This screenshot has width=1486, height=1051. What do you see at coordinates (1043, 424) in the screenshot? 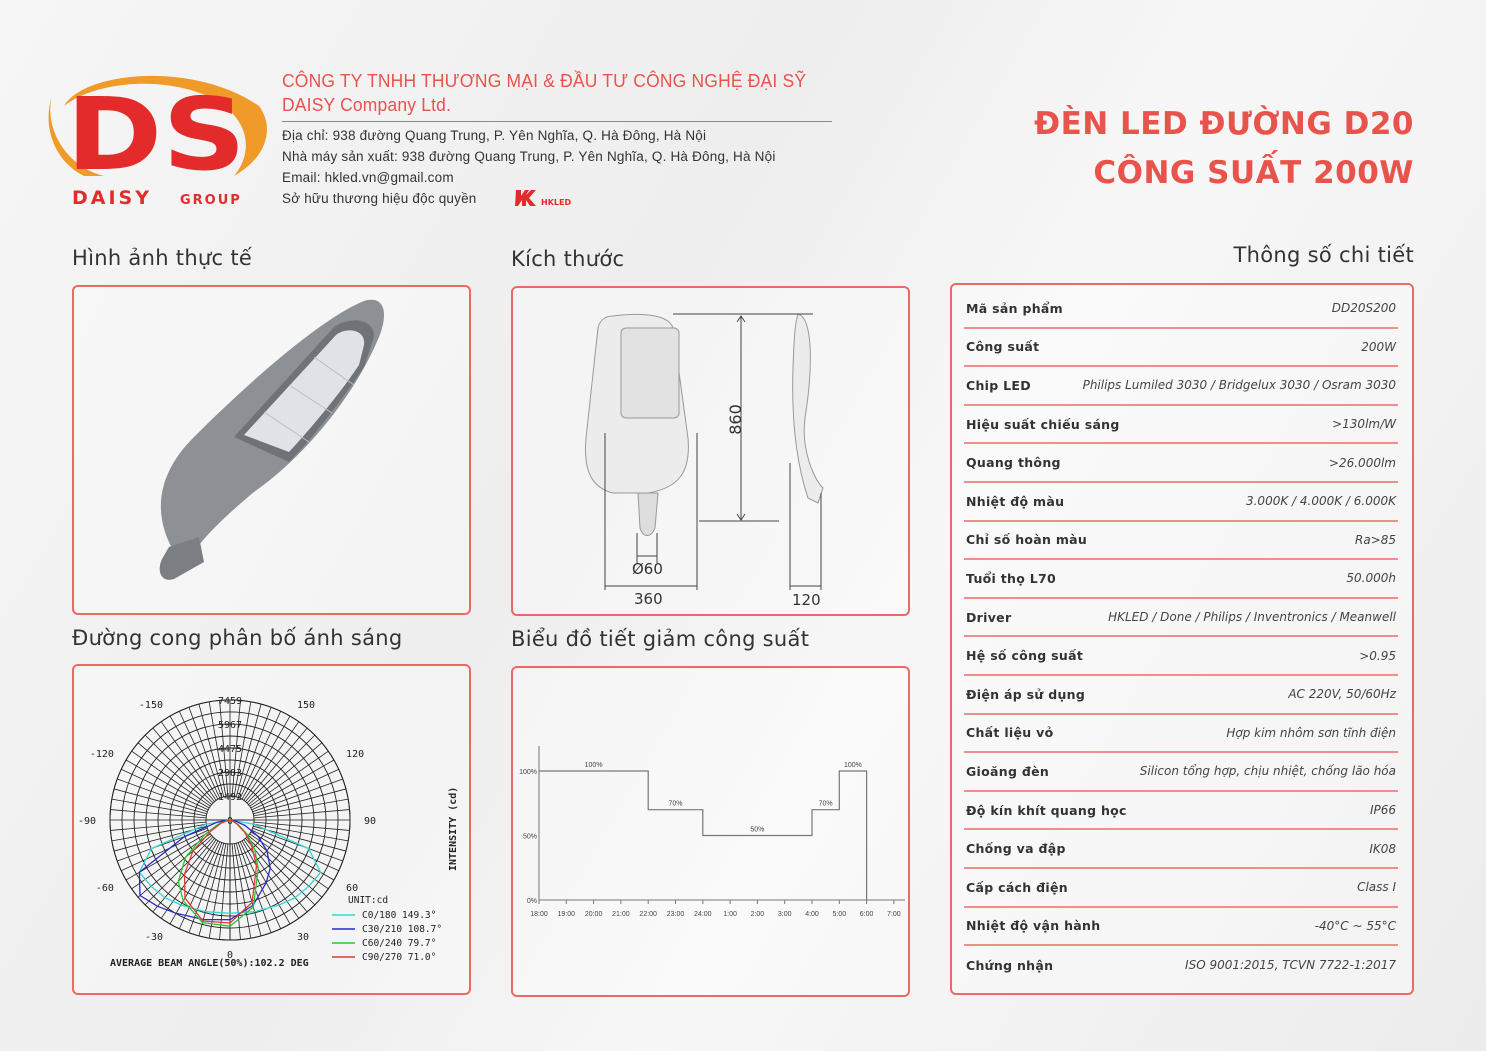
I see `spec-label: Hiệu suất chiếu sáng` at bounding box center [1043, 424].